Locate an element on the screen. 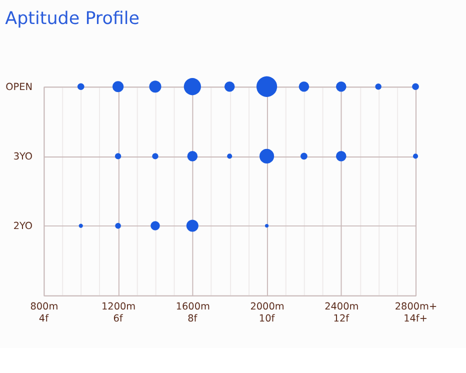 The height and width of the screenshot is (373, 466). x-tick-label: 2000m is located at coordinates (267, 306).